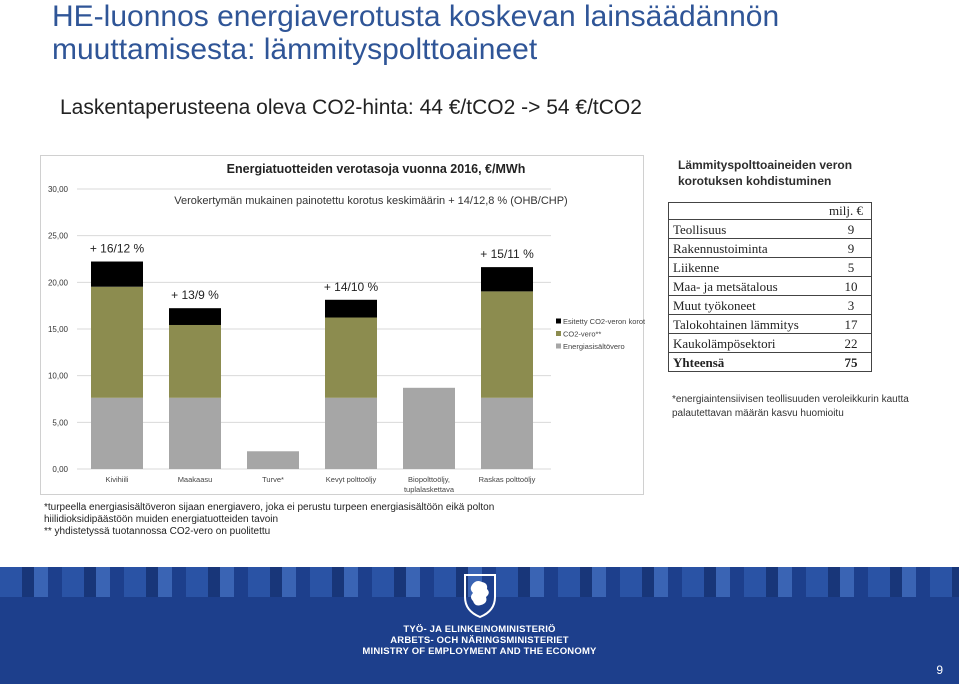 This screenshot has width=959, height=684. I want to click on legend-label: Energiasisältövero, so click(594, 346).